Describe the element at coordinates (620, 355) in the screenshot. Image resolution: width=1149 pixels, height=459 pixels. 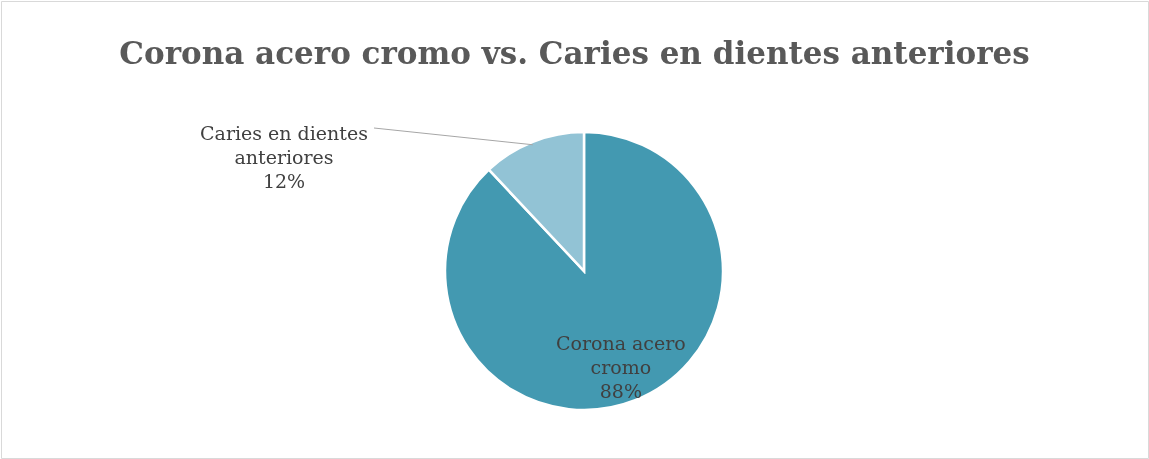
I see `slice-label: Corona acero cromo` at that location.